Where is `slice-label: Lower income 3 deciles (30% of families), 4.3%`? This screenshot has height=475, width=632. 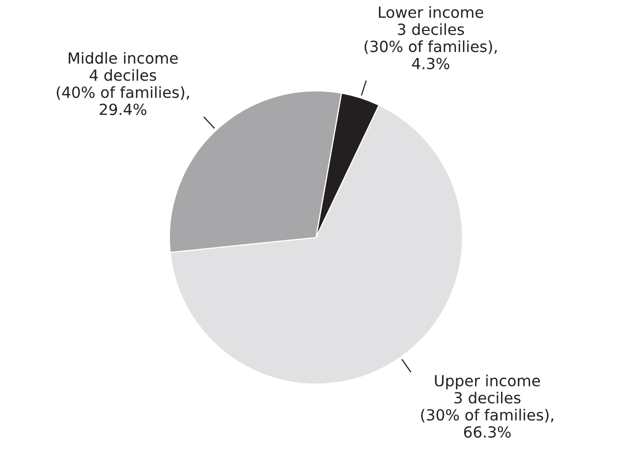 slice-label: Lower income 3 deciles (30% of families), 4.3% is located at coordinates (430, 38).